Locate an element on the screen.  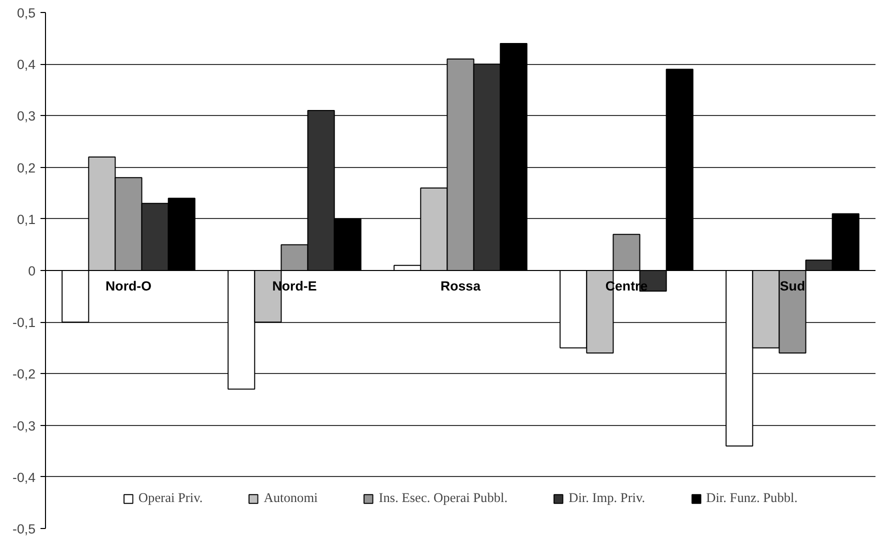
y-tick-label: -0,1 is located at coordinates (24, 322).